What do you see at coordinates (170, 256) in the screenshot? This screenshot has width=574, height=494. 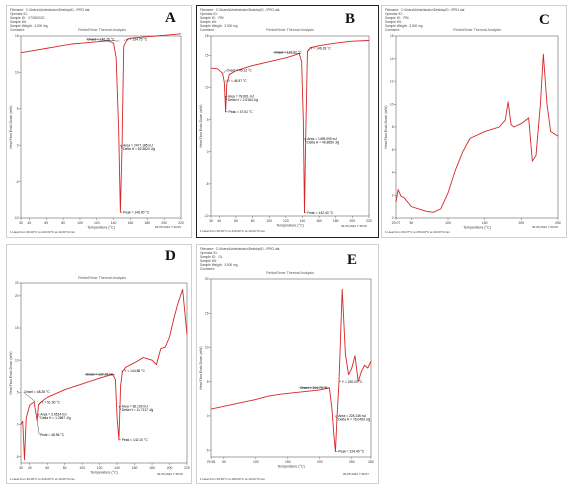 I see `panel-letter: D` at bounding box center [170, 256].